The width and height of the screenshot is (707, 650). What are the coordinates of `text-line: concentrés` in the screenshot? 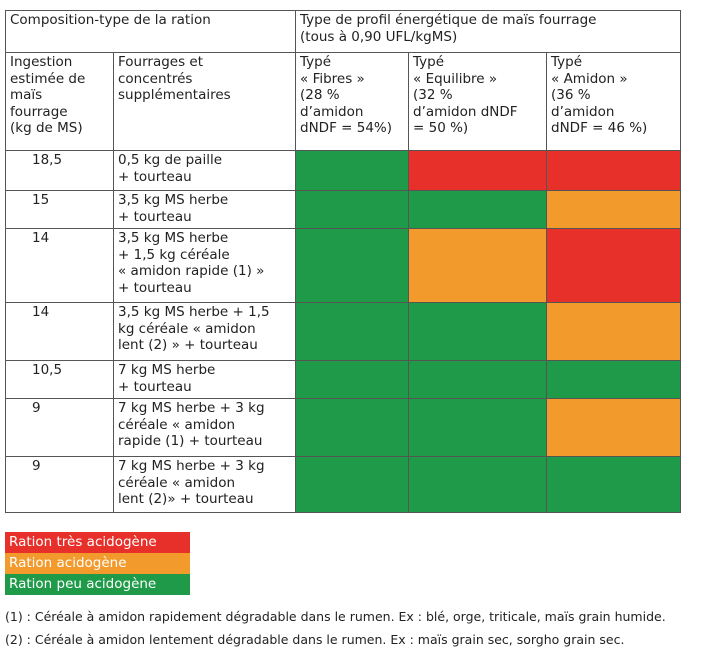 It's located at (155, 78).